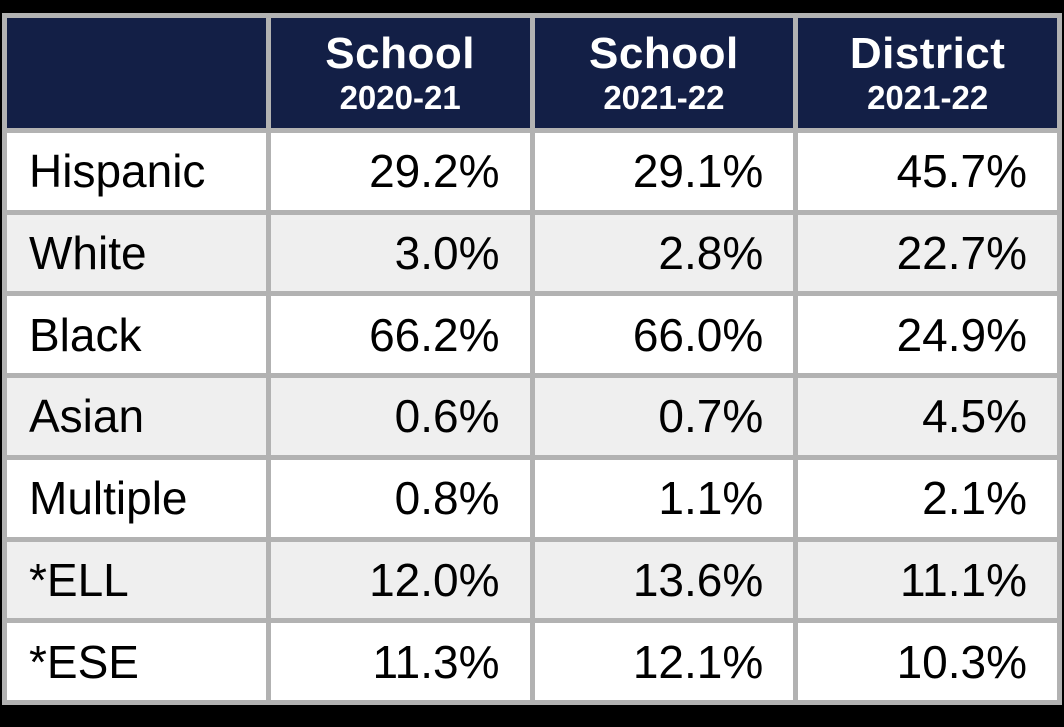  Describe the element at coordinates (136, 416) in the screenshot. I see `row-label: Asian` at that location.